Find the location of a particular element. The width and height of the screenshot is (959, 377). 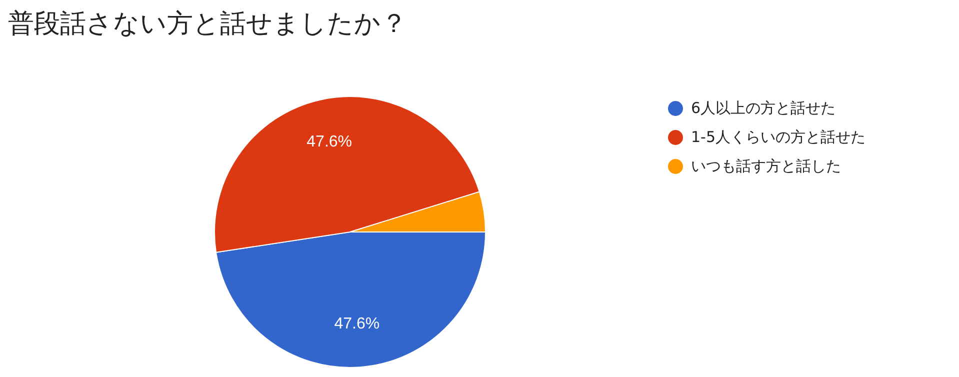

legend-label: 1-5人くらいの方と話せた is located at coordinates (778, 137).